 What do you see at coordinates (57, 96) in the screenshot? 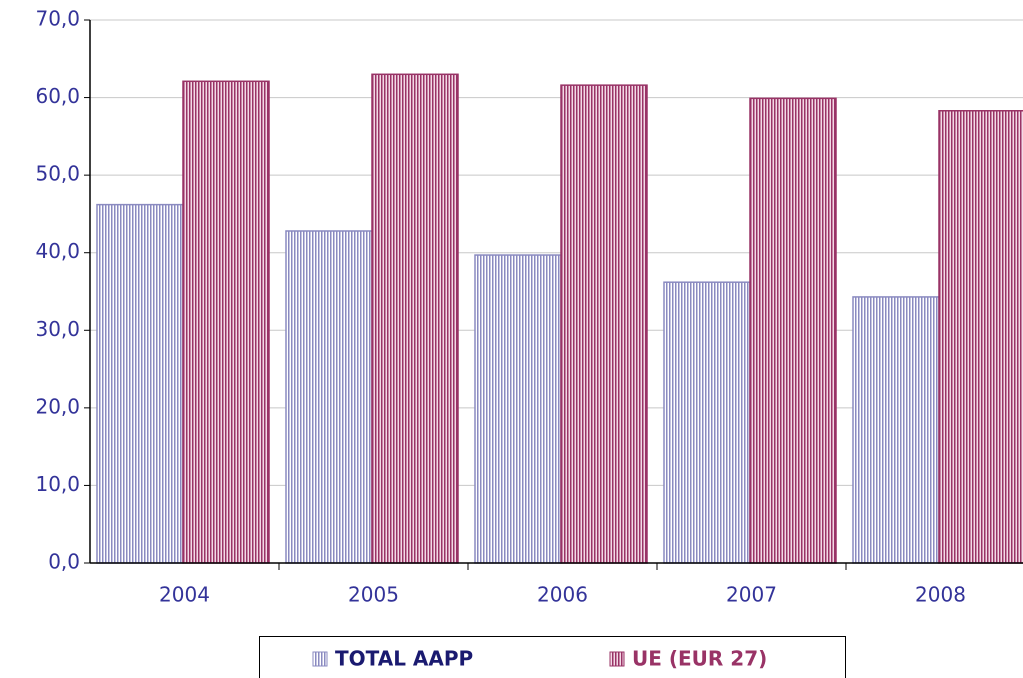
I see `y-tick-label: 60,0` at bounding box center [57, 96].